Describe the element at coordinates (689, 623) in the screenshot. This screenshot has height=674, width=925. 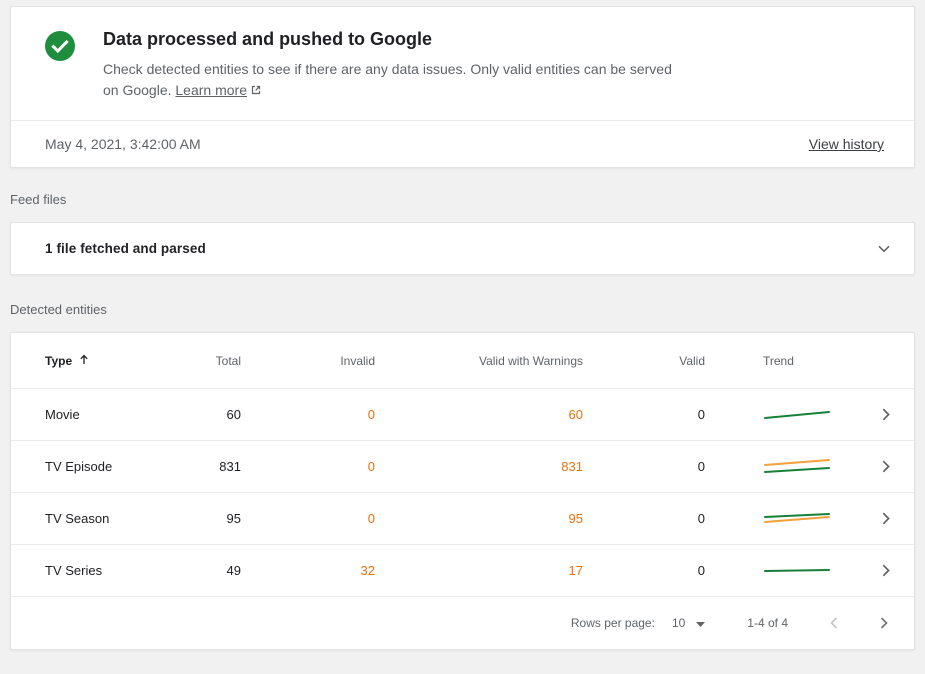
I see `rows-per-page-select: 10` at that location.